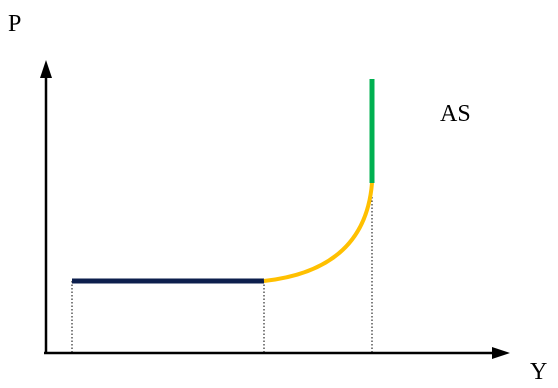  Describe the element at coordinates (539, 372) in the screenshot. I see `x-axis-label: Y` at that location.